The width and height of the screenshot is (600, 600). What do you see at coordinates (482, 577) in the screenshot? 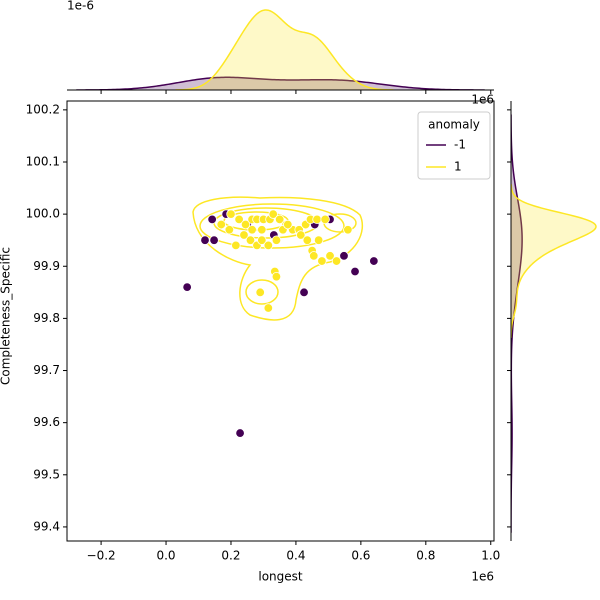
I see `x-offset-label: 1e6` at bounding box center [482, 577].